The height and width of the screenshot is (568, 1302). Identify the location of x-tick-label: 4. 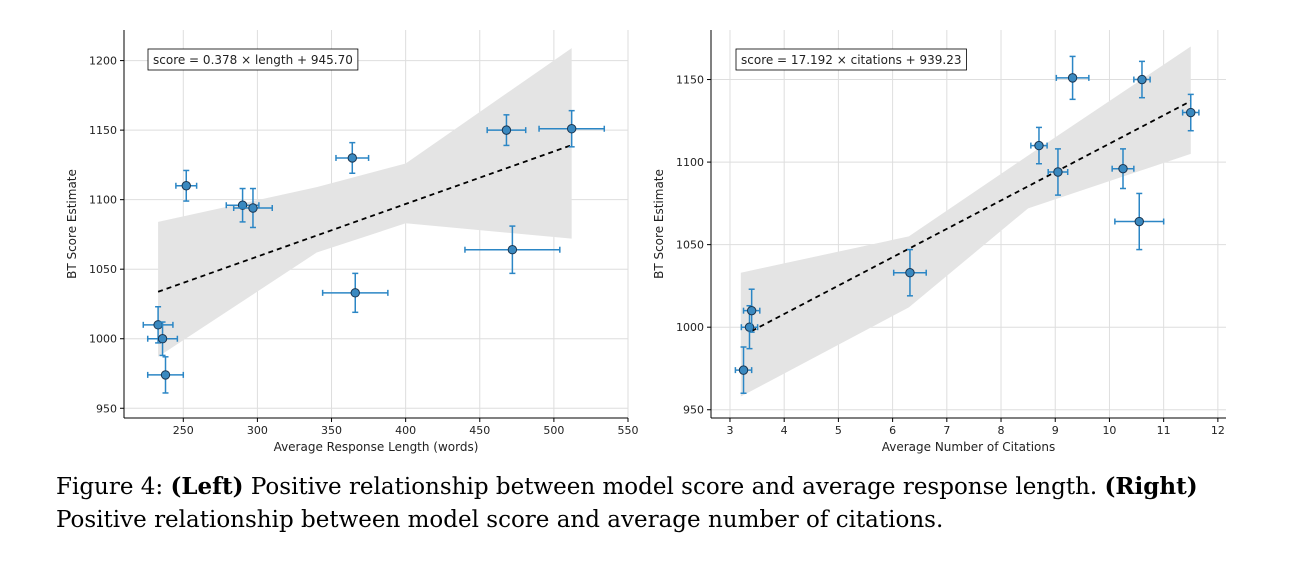
(784, 430).